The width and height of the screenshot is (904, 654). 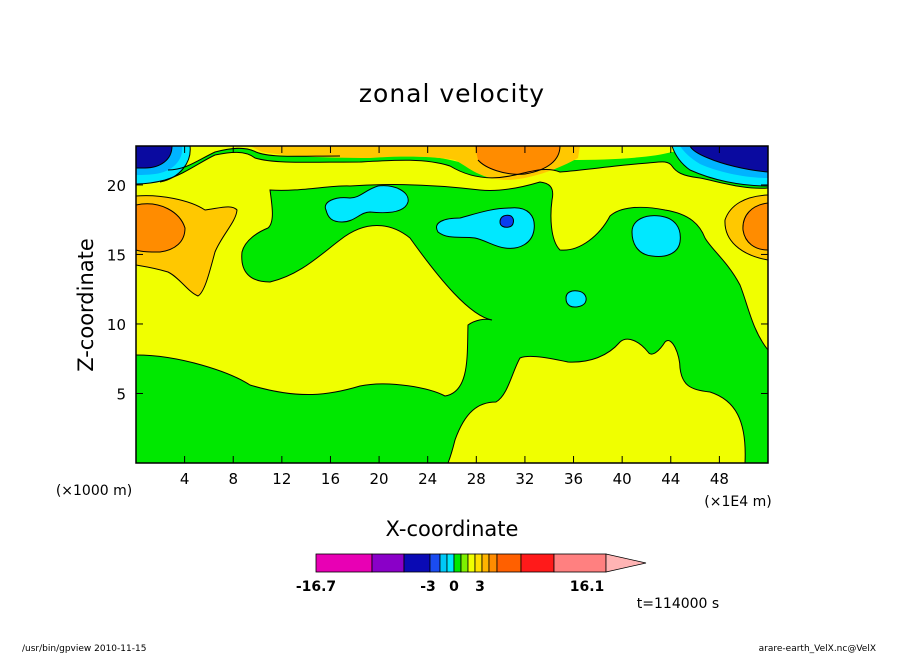 What do you see at coordinates (116, 325) in the screenshot?
I see `y-tick-label: 10` at bounding box center [116, 325].